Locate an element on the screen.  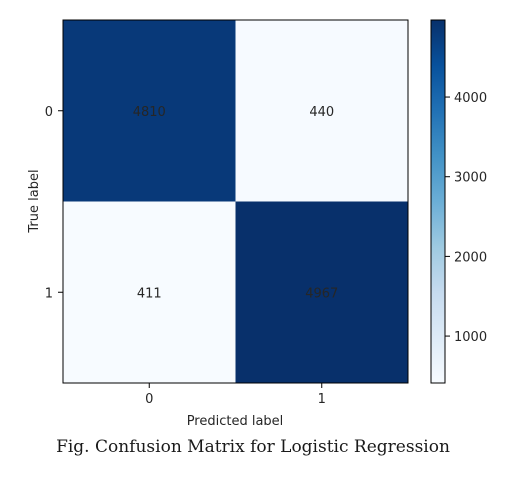
x-tick-label: 1 is located at coordinates (322, 399).